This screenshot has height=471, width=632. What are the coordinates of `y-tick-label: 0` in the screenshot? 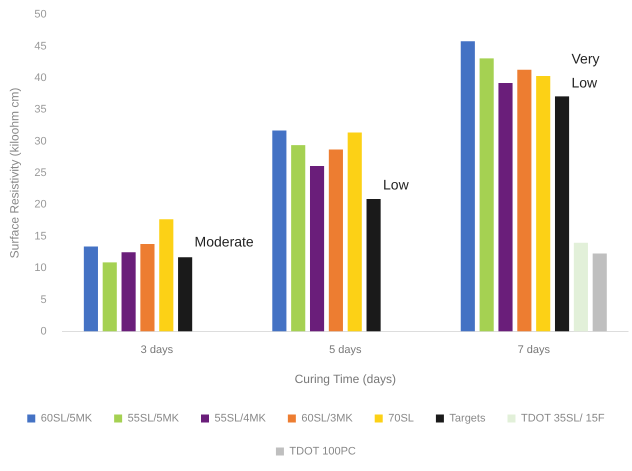 It's located at (43, 331).